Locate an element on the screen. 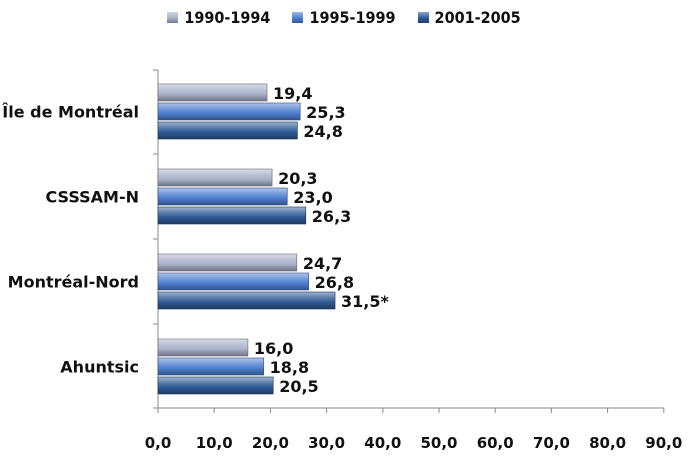 The height and width of the screenshot is (458, 688). data-label: 24,8 is located at coordinates (322, 131).